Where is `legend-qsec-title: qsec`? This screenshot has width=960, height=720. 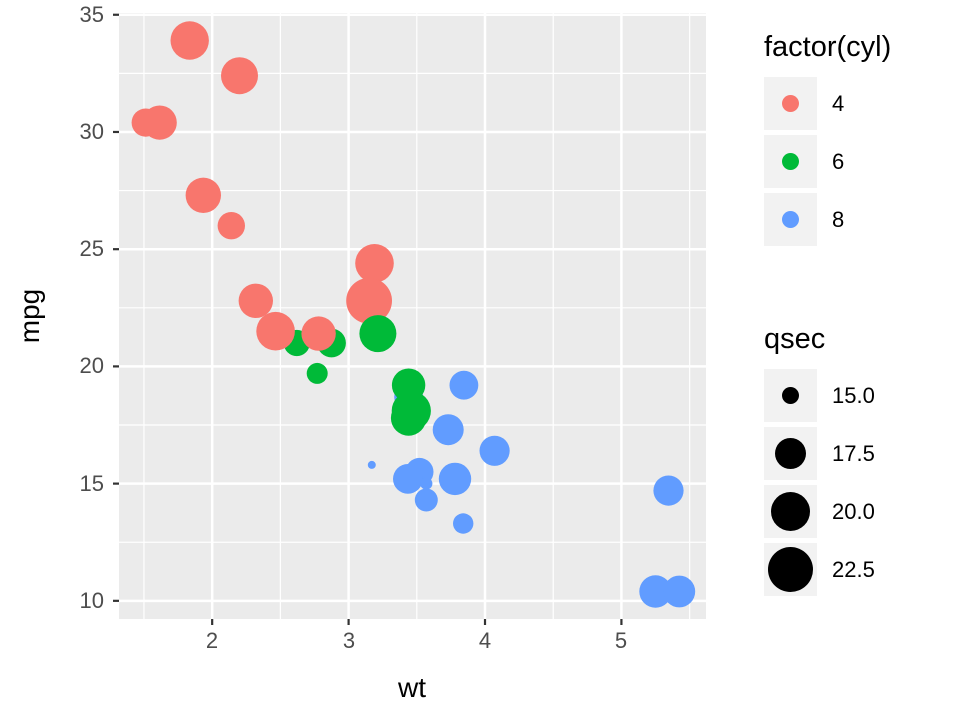
legend-qsec-title: qsec is located at coordinates (795, 339).